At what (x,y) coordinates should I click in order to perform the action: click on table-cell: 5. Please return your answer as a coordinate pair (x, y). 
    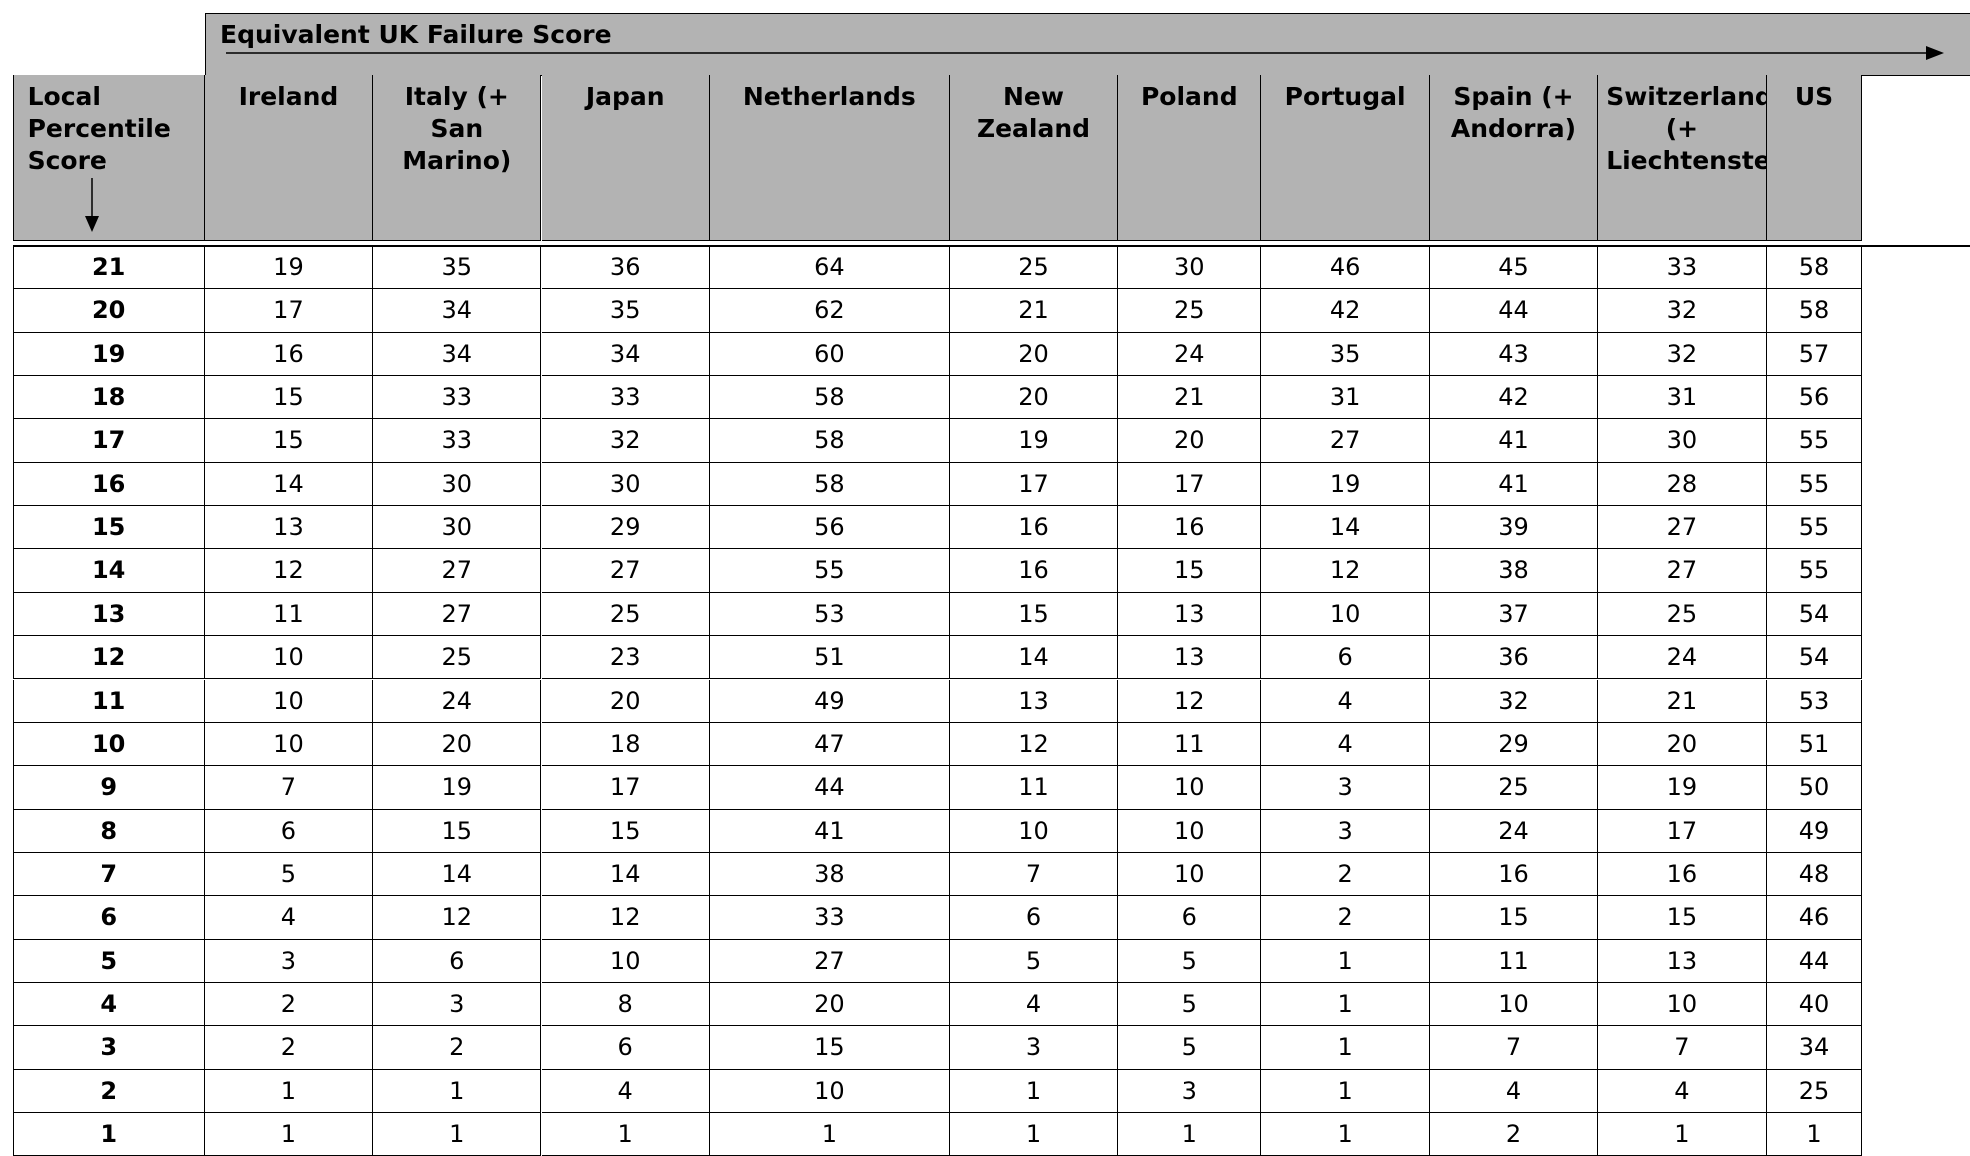
    Looking at the image, I should click on (1190, 1004).